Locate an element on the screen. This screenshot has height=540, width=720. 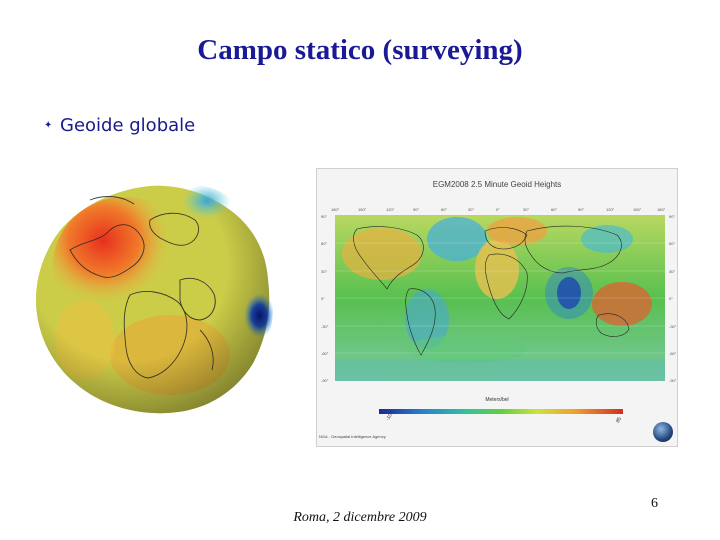
page-number: 6 is located at coordinates (654, 503).